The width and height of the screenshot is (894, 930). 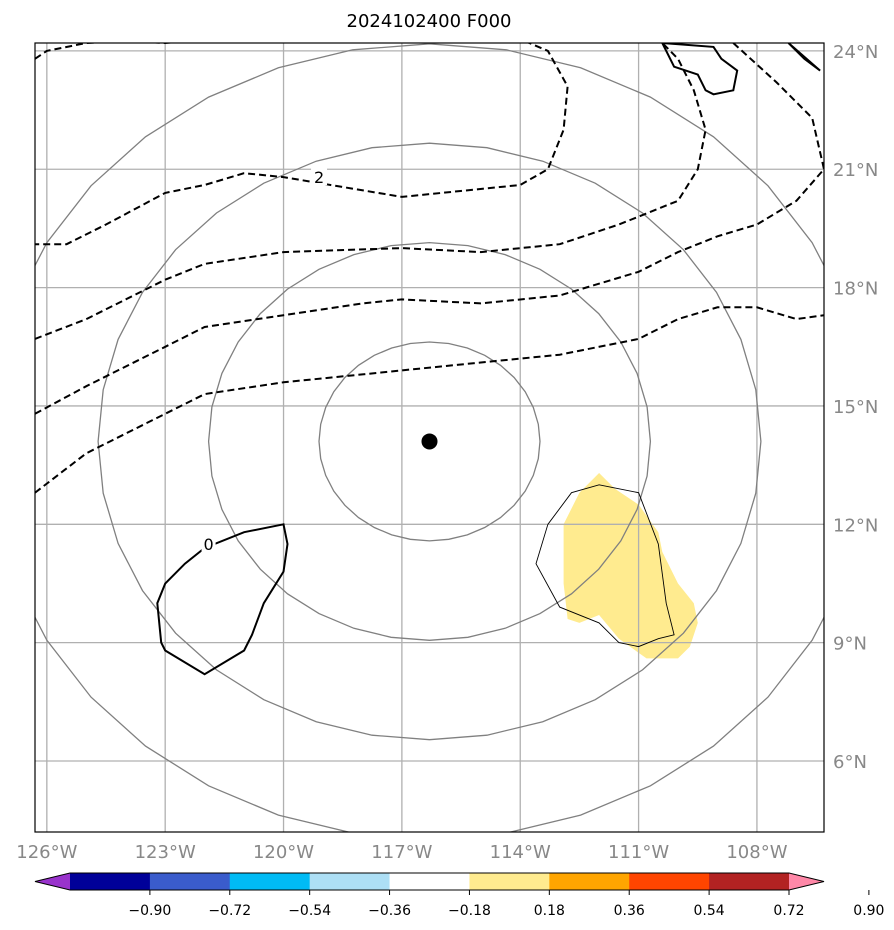 I want to click on x-tick-label: 111°W, so click(x=638, y=852).